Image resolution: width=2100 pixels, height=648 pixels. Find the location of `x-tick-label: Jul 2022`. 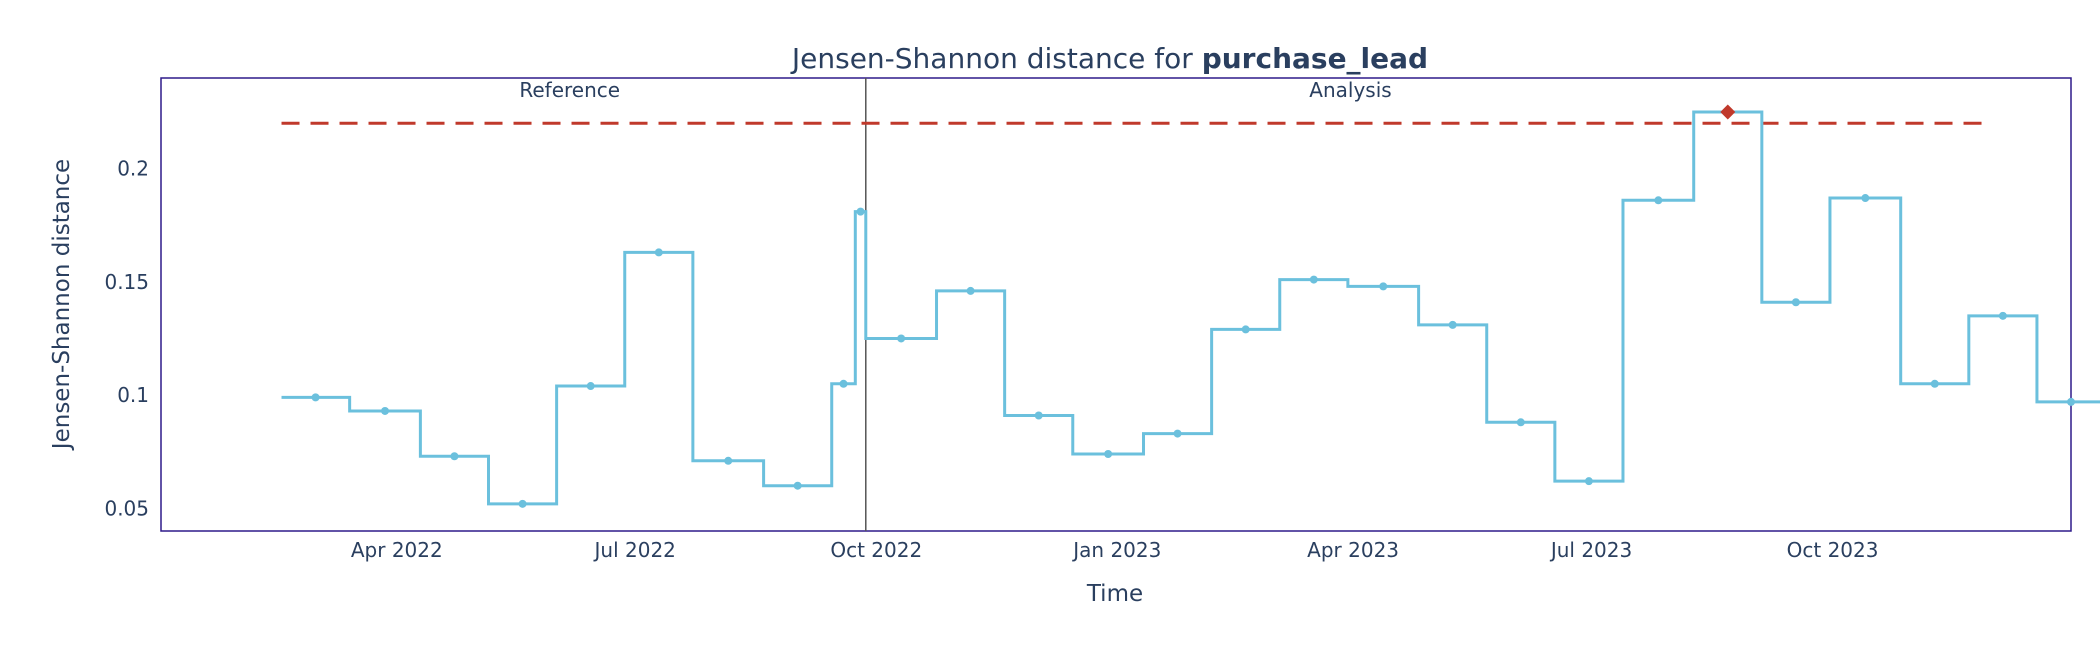

x-tick-label: Jul 2022 is located at coordinates (634, 550).